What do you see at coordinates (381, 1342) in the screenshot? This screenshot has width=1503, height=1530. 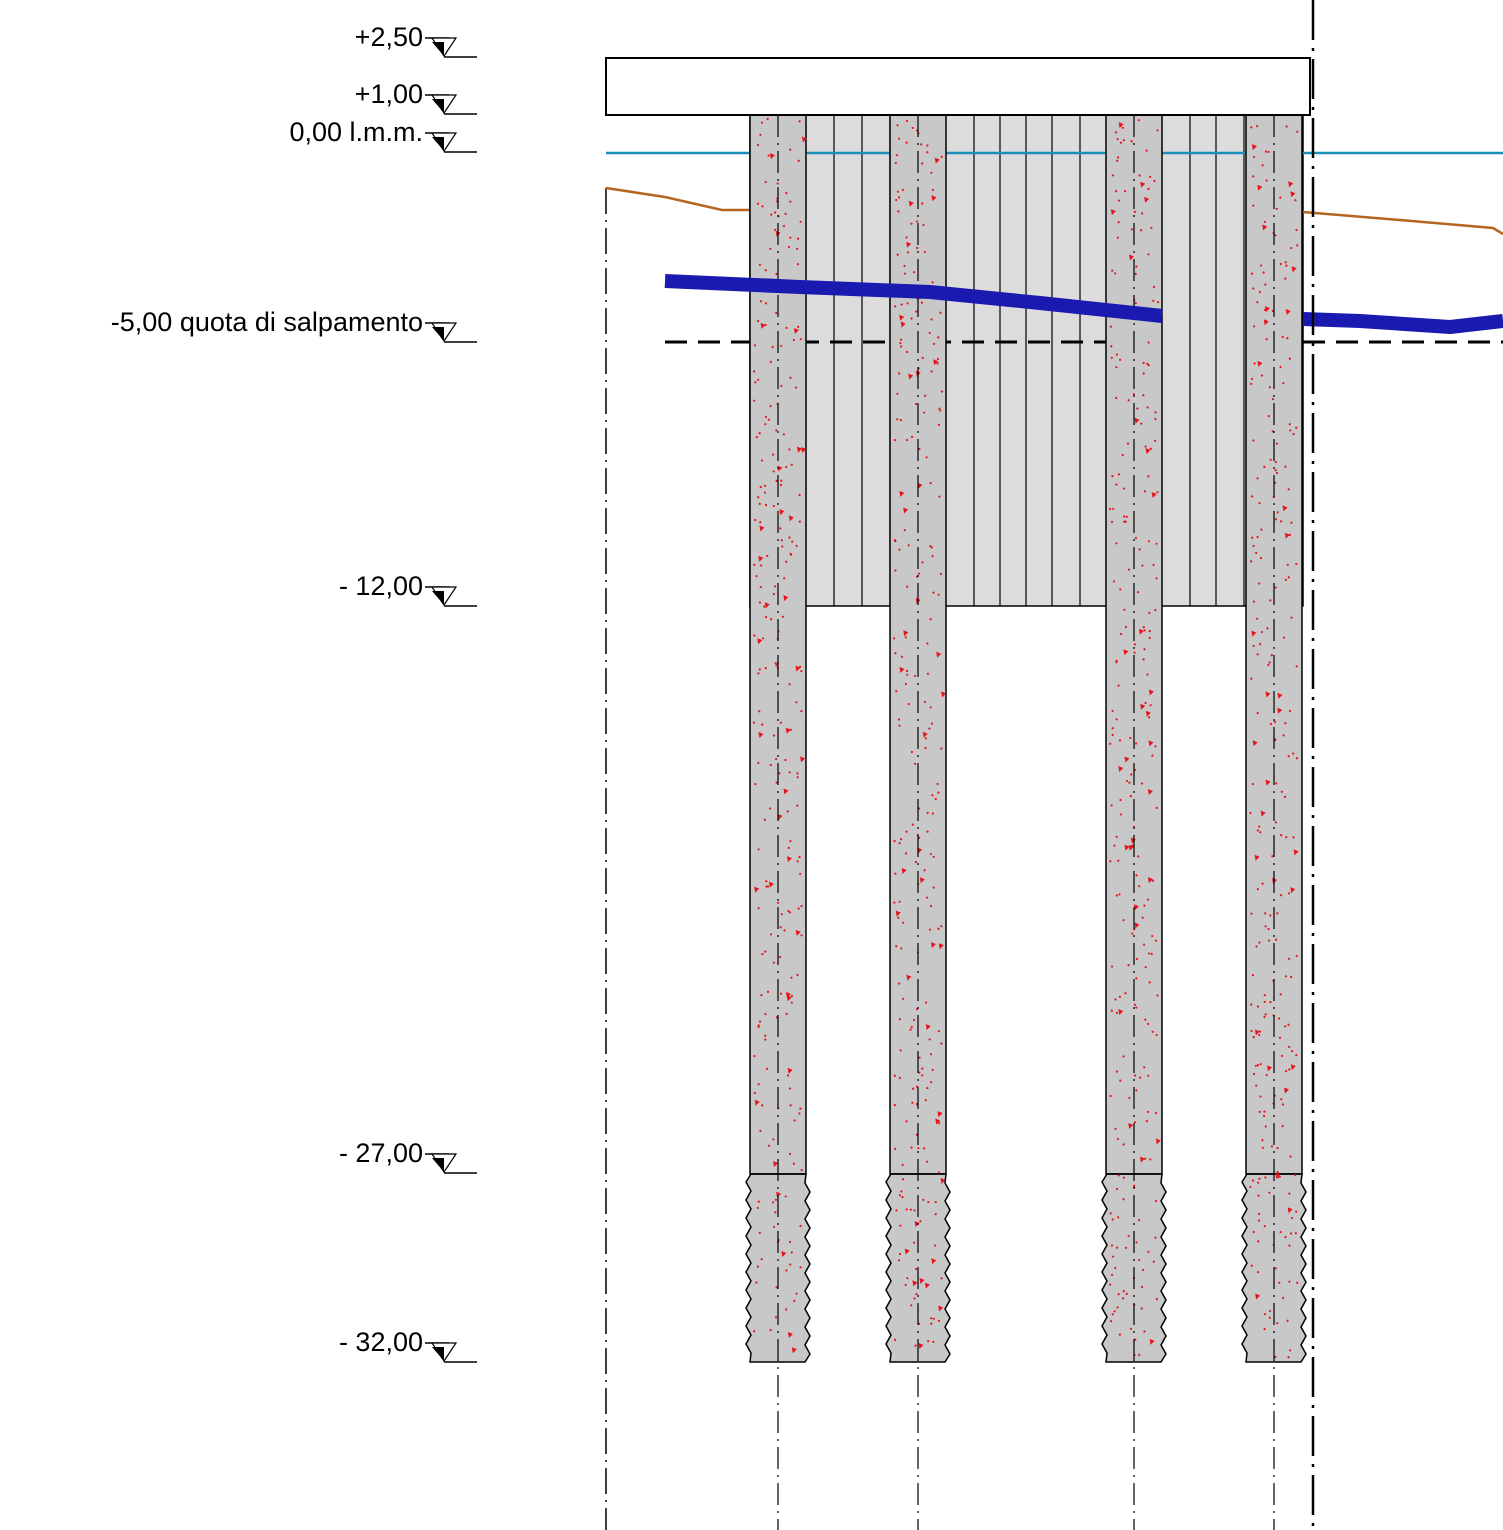 I see `level-label-tip: - 32,00` at bounding box center [381, 1342].